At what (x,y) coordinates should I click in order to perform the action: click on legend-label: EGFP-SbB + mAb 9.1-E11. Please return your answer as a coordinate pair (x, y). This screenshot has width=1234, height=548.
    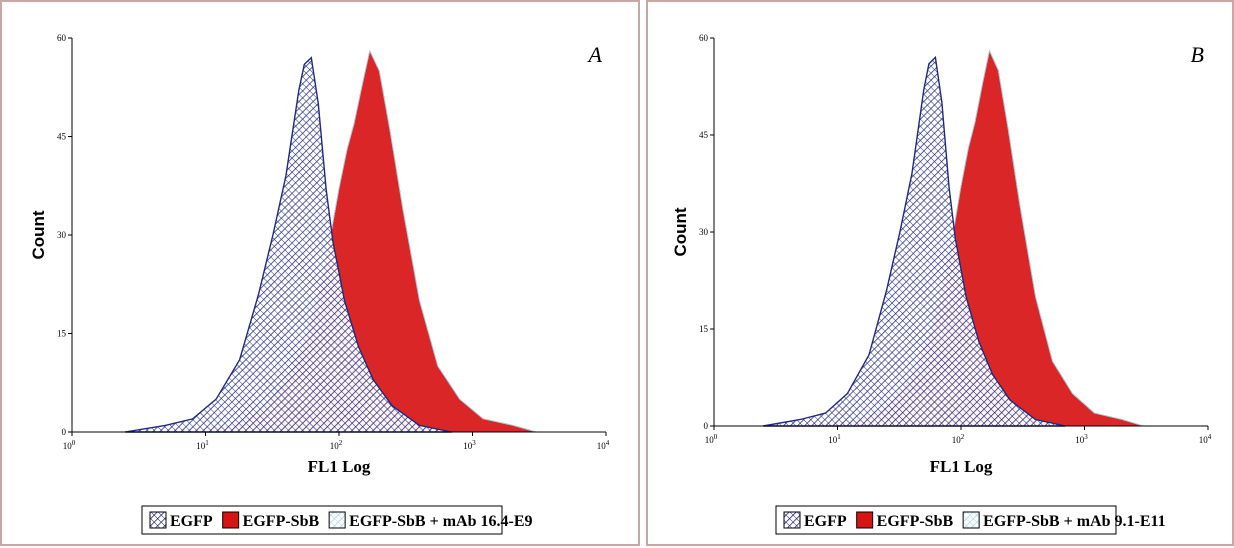
    Looking at the image, I should click on (1074, 521).